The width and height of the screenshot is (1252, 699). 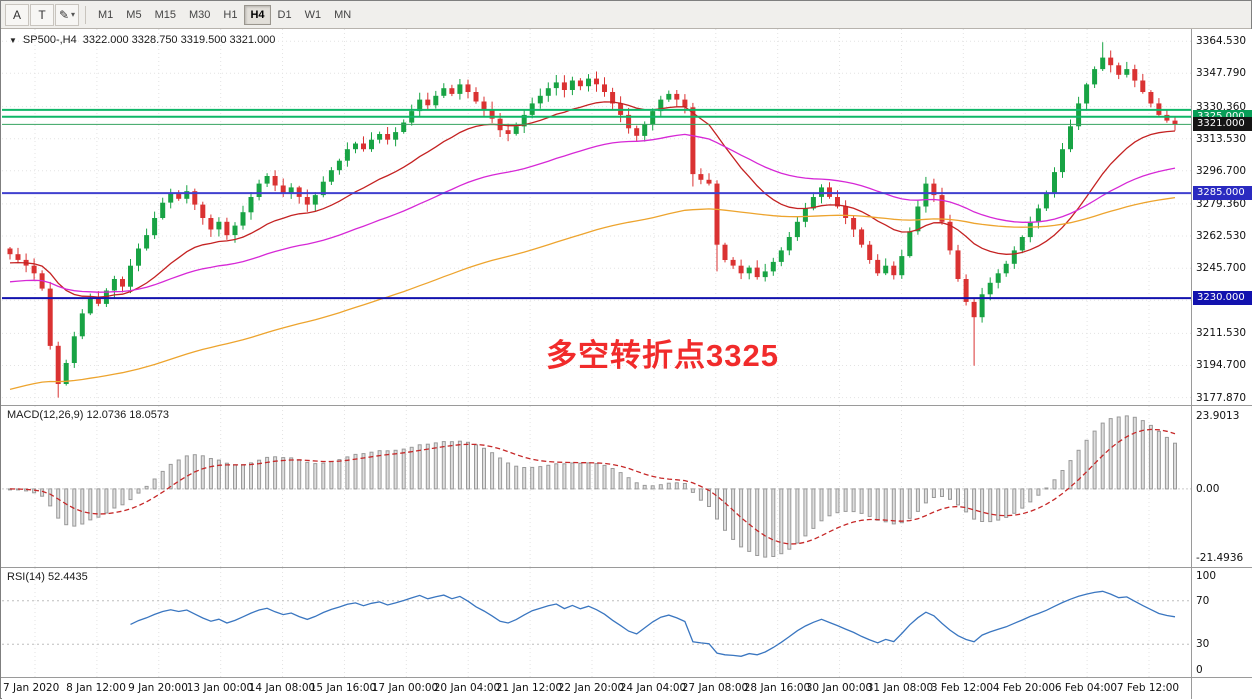 What do you see at coordinates (199, 15) in the screenshot?
I see `timeframe-button-m30: M30` at bounding box center [199, 15].